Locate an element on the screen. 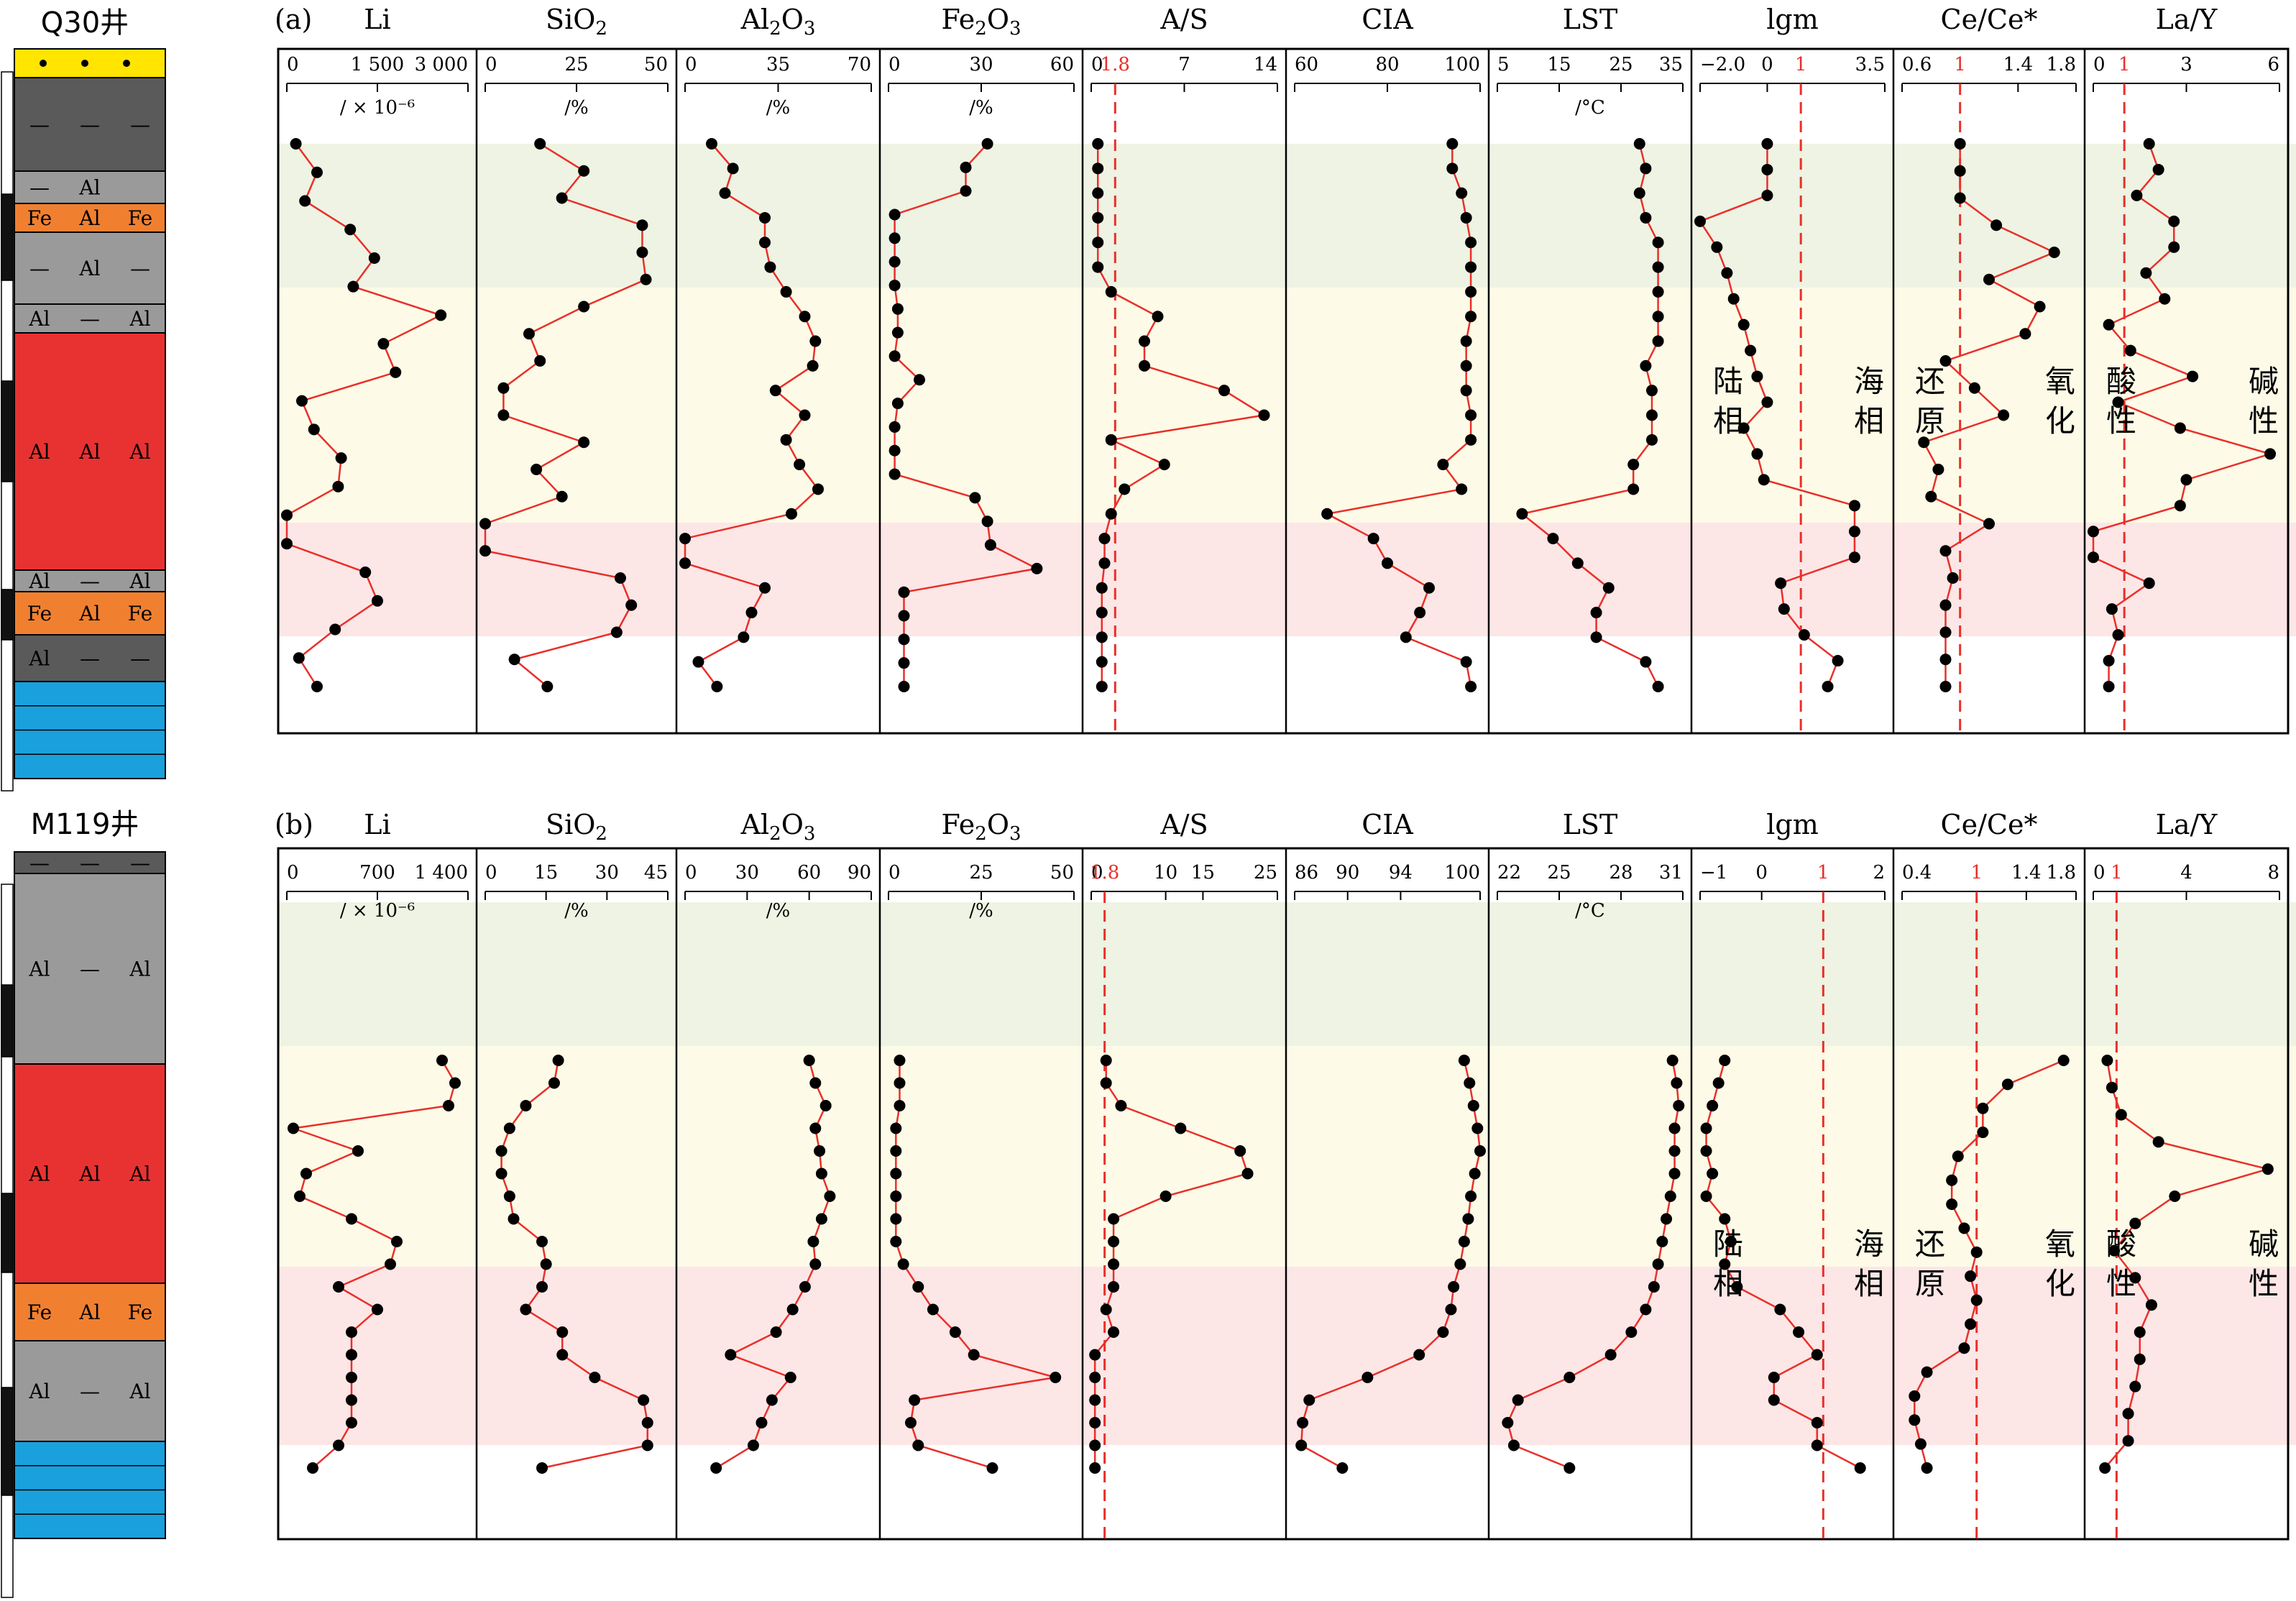  column-title: LST is located at coordinates (1591, 19).